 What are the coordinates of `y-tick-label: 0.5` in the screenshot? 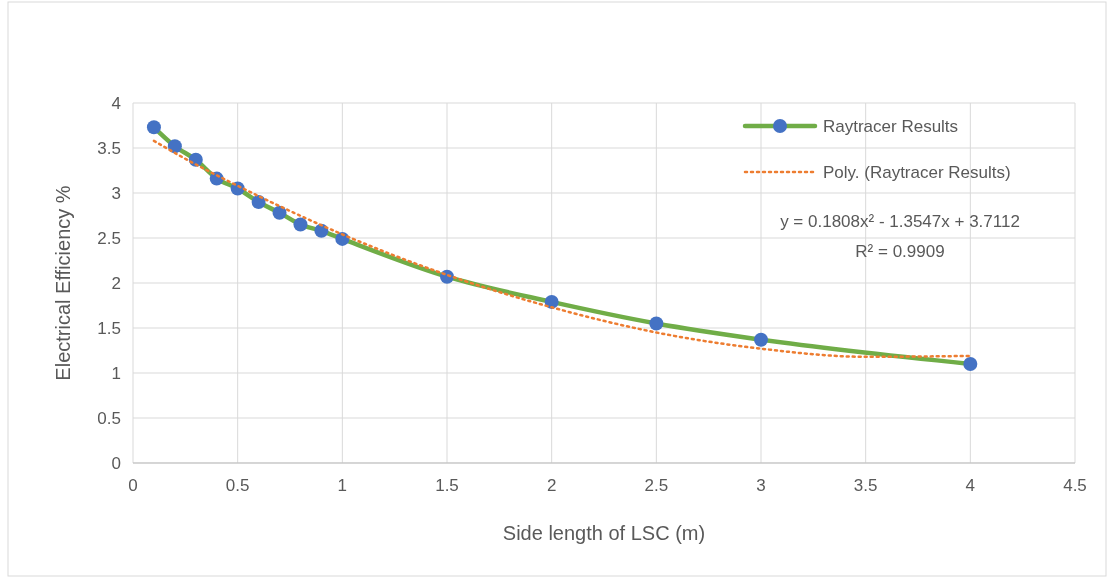 It's located at (109, 418).